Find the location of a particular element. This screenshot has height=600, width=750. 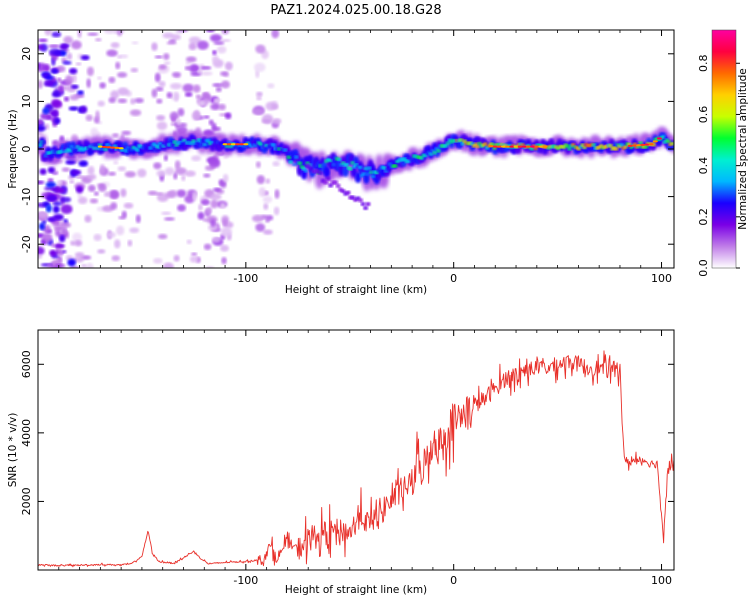

colorbar-tick-label: 0.8 is located at coordinates (703, 63).